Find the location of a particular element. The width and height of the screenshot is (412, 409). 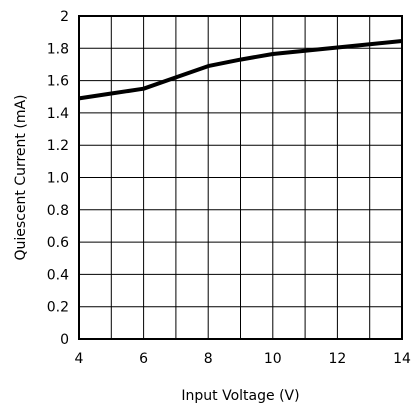

y-tick-label: 1.8 is located at coordinates (58, 49).